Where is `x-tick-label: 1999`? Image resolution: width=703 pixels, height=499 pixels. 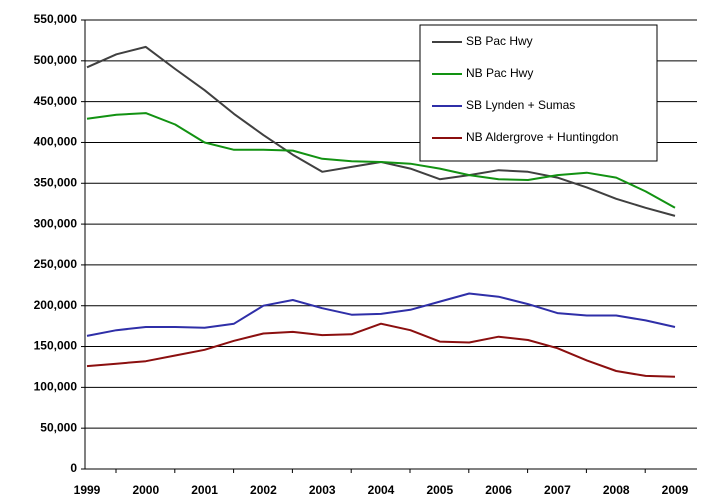
x-tick-label: 1999 is located at coordinates (87, 490).